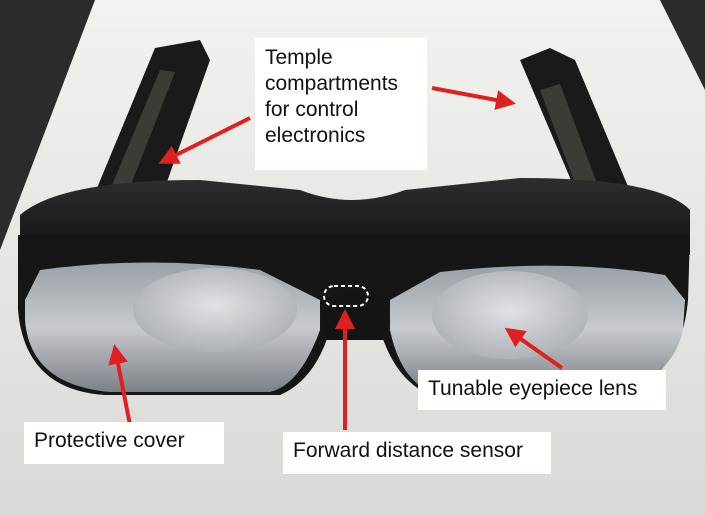 The height and width of the screenshot is (516, 705). Describe the element at coordinates (124, 443) in the screenshot. I see `protective-cover-label: Protective cover` at that location.